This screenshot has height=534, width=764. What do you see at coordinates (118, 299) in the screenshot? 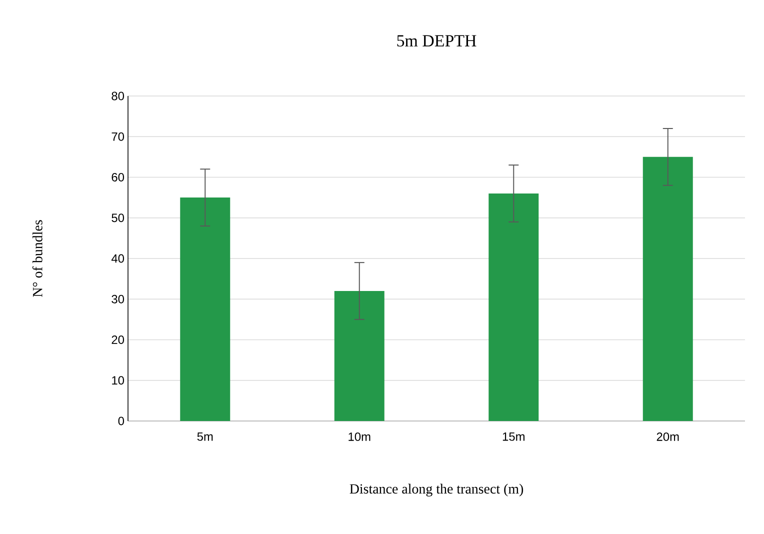
I see `y-tick-label: 30` at bounding box center [118, 299].